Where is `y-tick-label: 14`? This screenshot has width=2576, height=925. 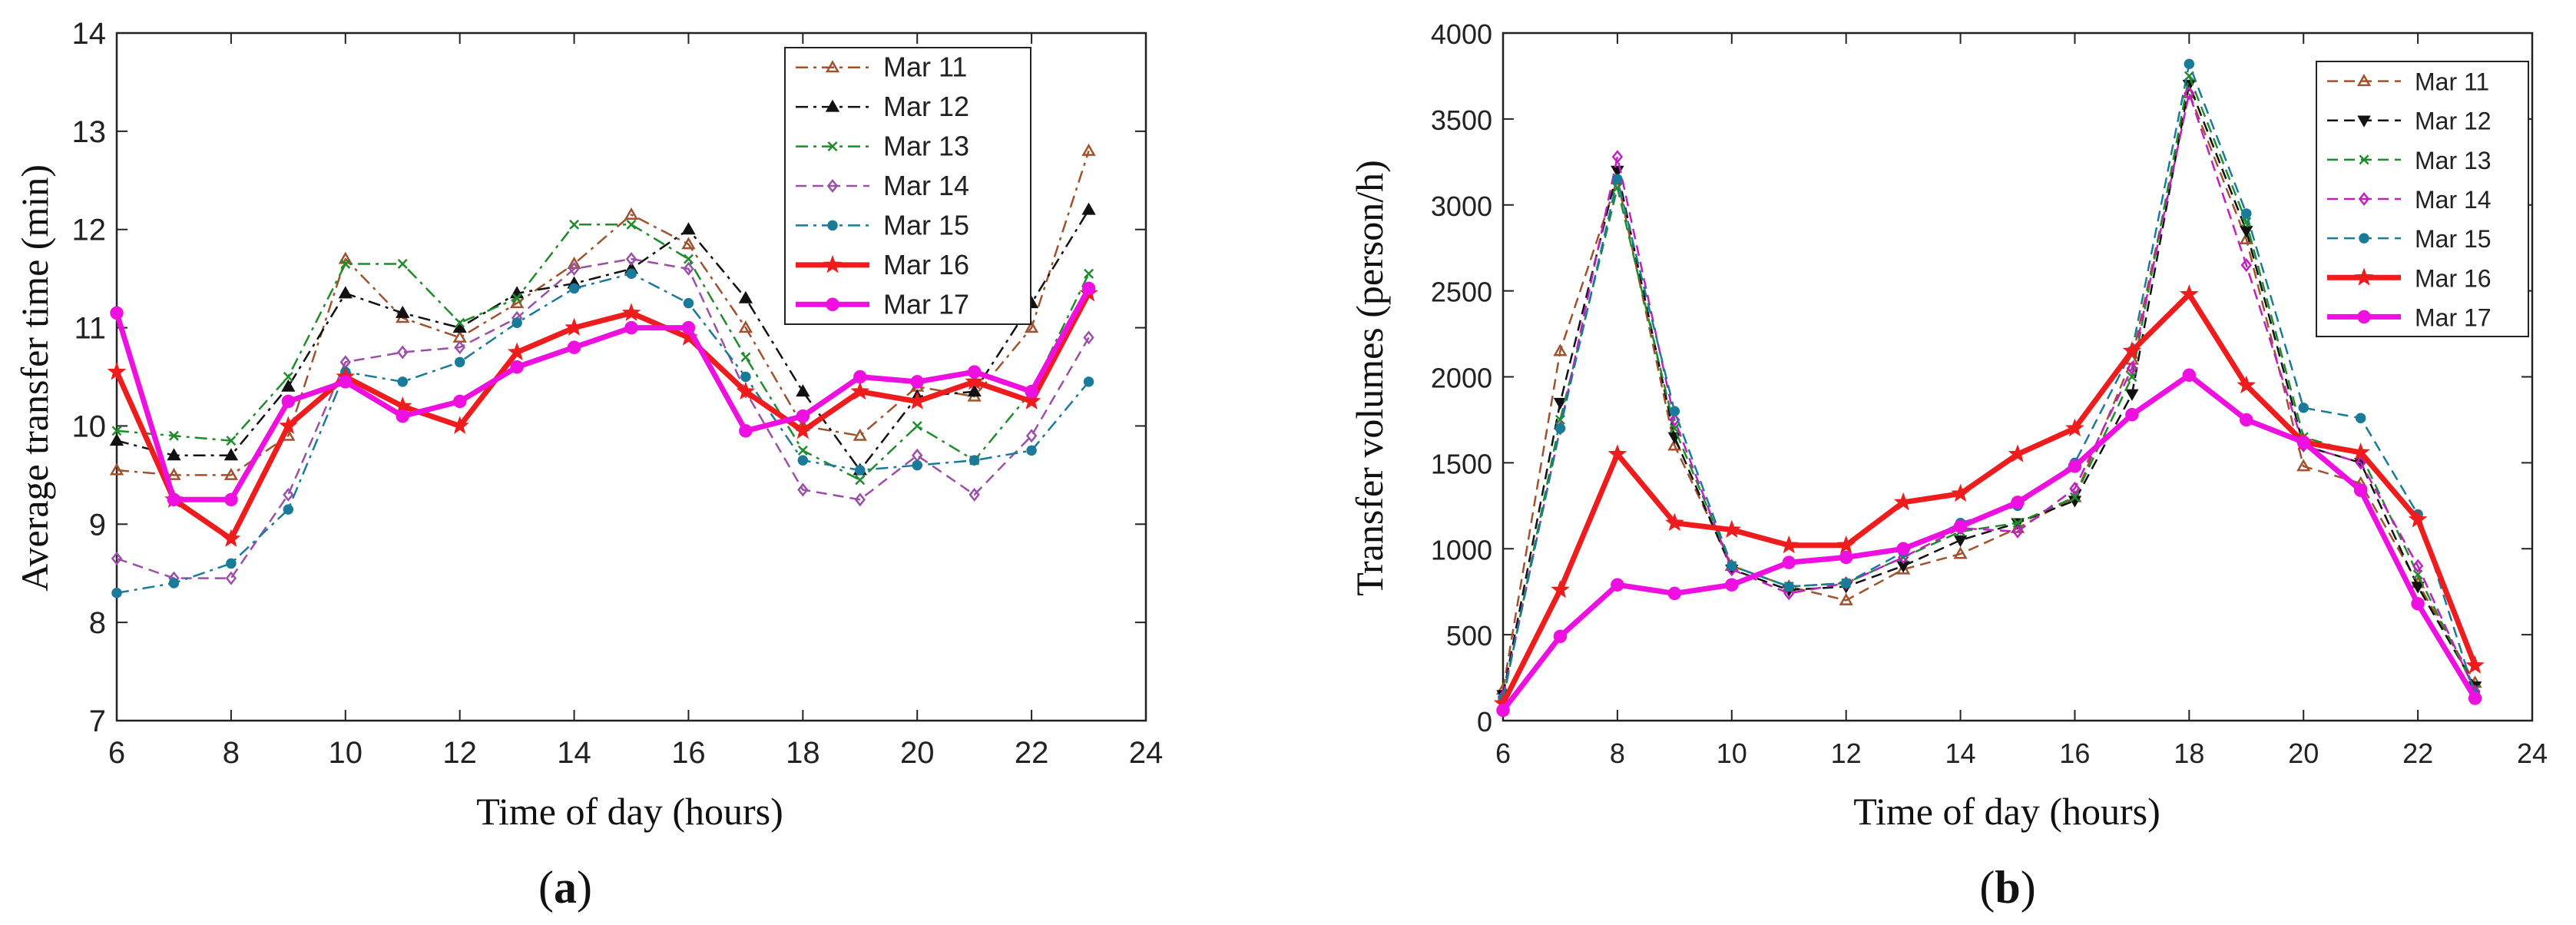 y-tick-label: 14 is located at coordinates (90, 34).